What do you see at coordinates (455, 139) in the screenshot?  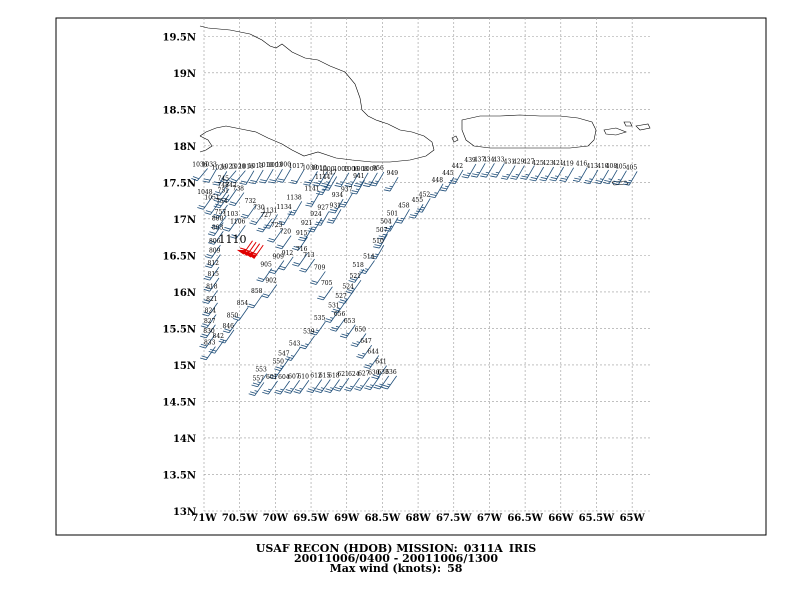 I see `mona-island` at bounding box center [455, 139].